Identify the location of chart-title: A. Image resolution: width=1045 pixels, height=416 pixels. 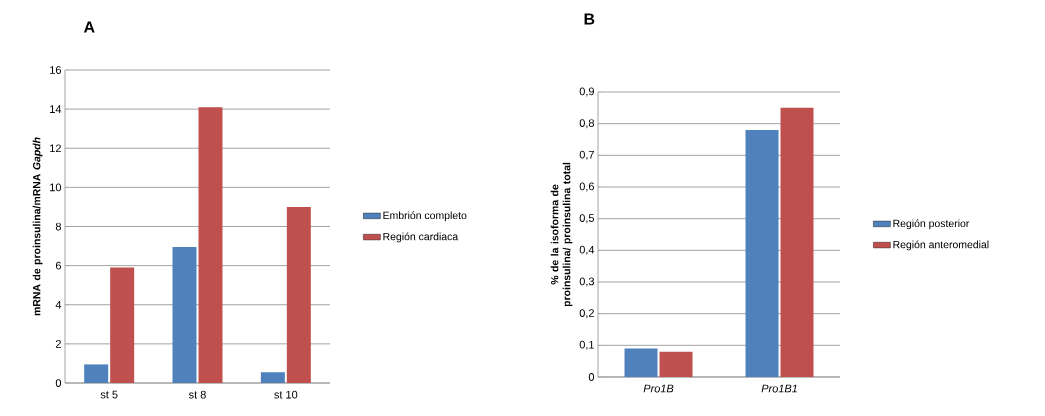
(89, 27).